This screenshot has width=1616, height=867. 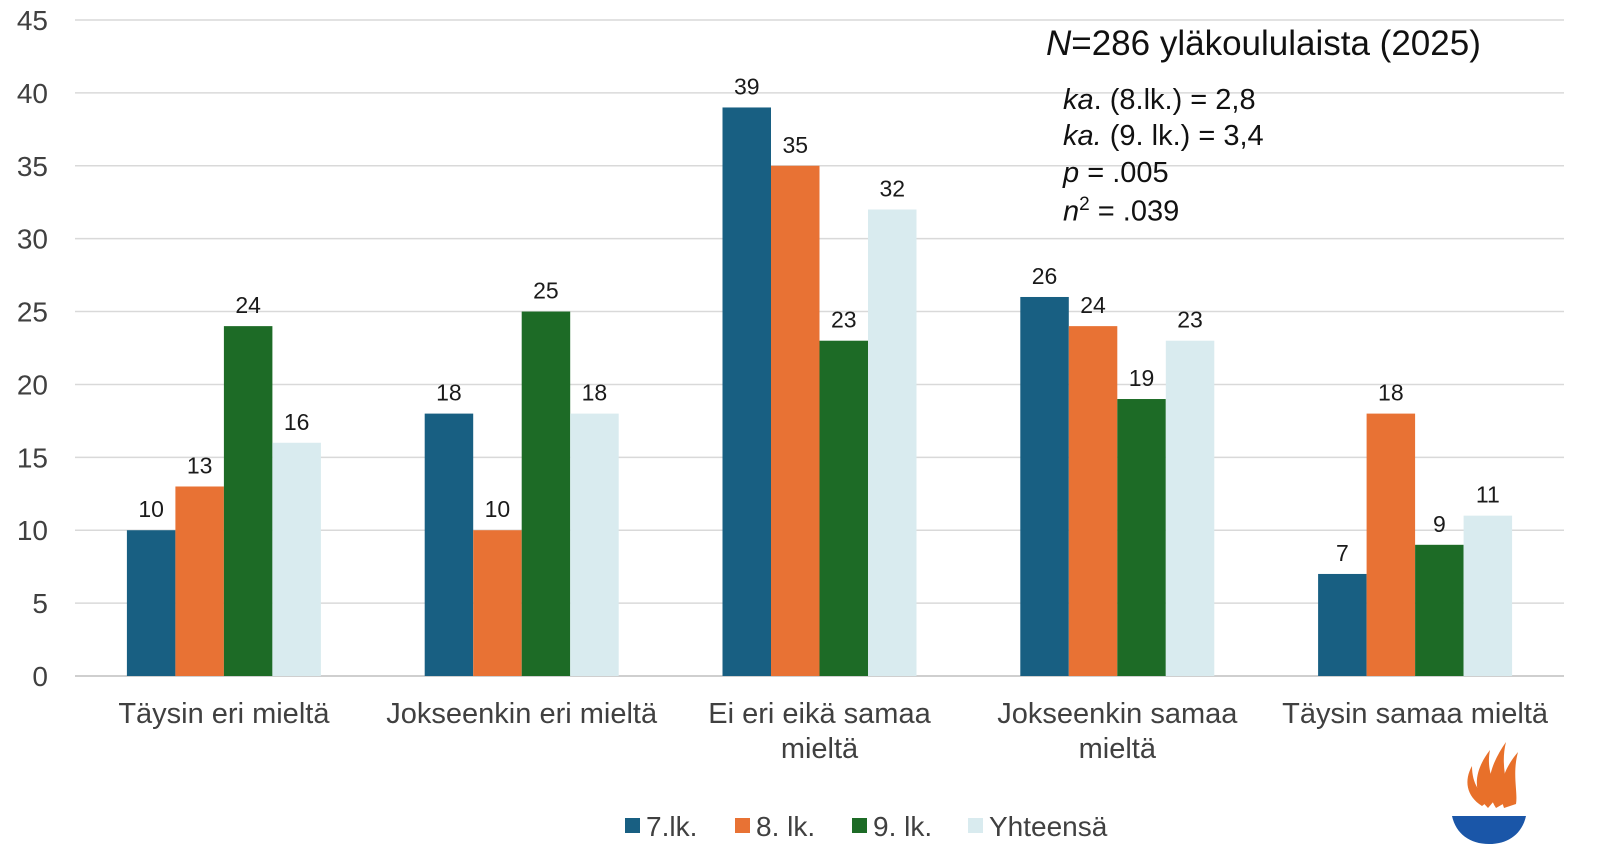 What do you see at coordinates (1182, 136) in the screenshot?
I see `ka9-text: (9. lk.) = 3,4` at bounding box center [1182, 136].